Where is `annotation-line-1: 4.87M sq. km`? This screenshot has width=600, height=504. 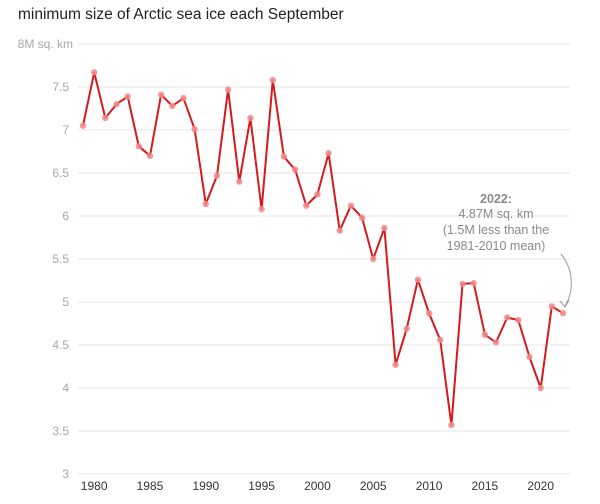
annotation-line-1: 4.87M sq. km is located at coordinates (495, 214).